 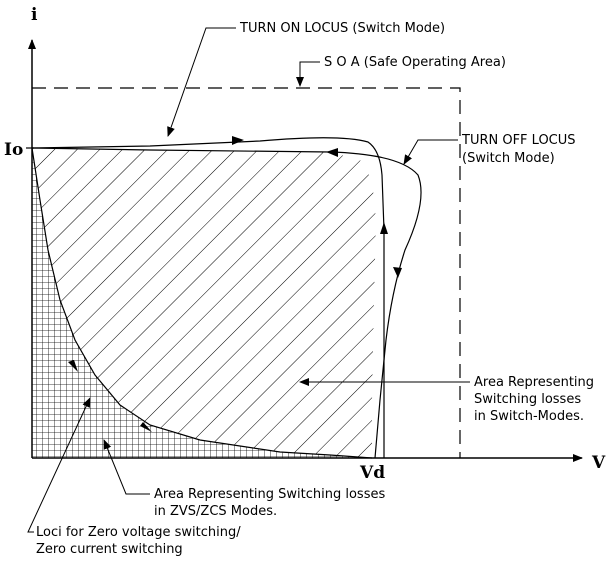 I want to click on y-axis-label: i, so click(x=34, y=15).